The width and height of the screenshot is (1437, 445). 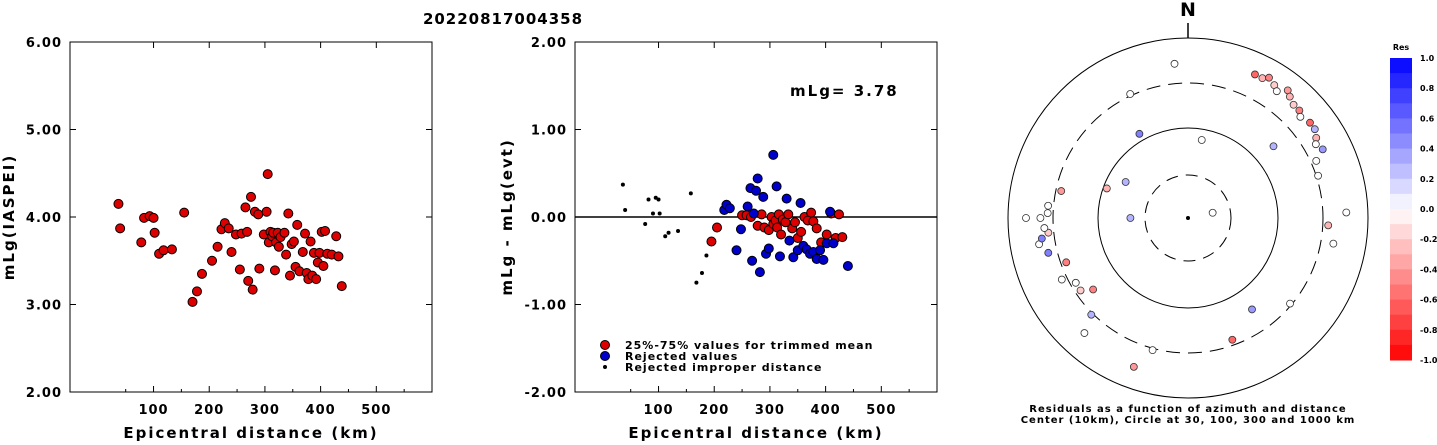 I want to click on legend-marker-improper, so click(x=605, y=367).